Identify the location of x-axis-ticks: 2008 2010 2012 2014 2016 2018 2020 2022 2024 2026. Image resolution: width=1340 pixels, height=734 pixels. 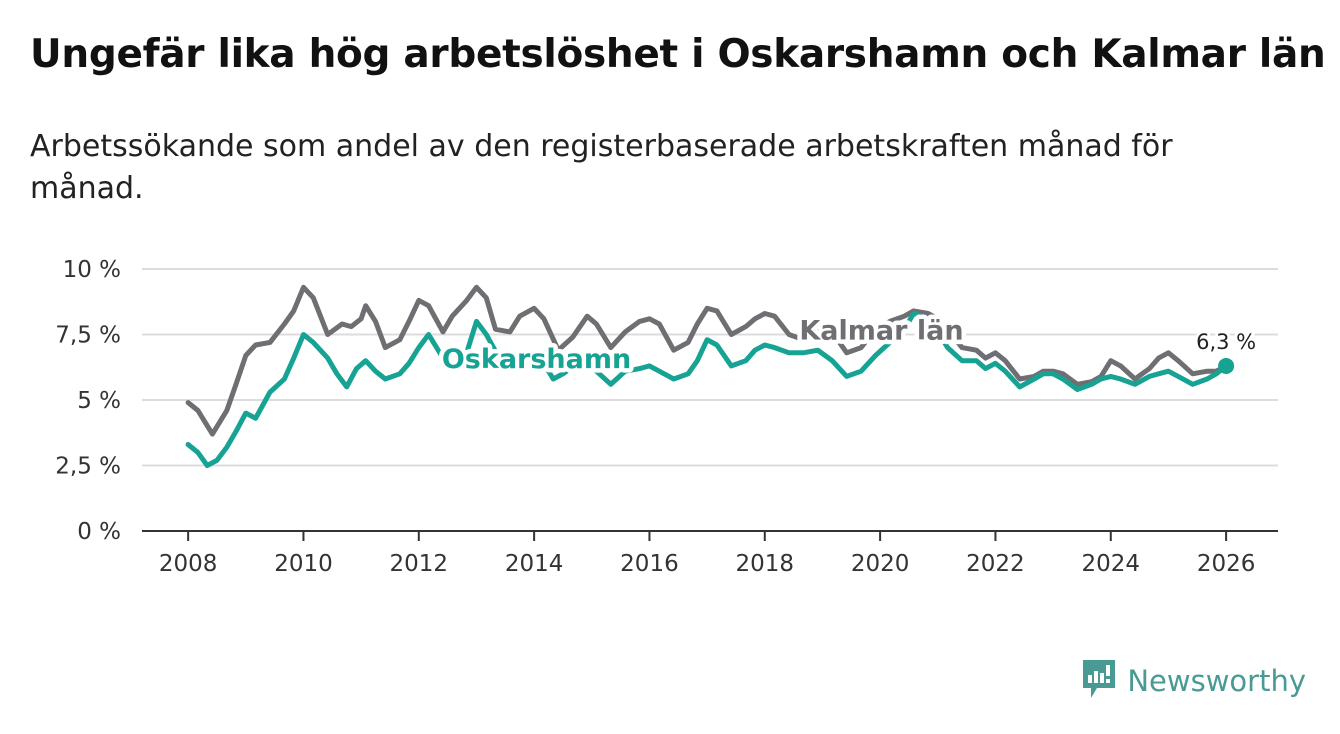
(707, 554).